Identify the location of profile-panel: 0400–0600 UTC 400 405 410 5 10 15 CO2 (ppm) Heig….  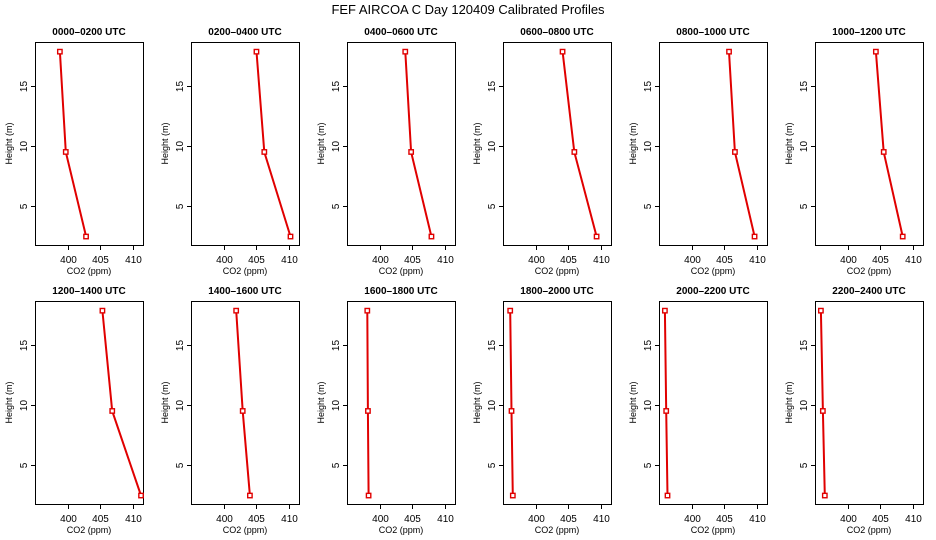
(386, 151).